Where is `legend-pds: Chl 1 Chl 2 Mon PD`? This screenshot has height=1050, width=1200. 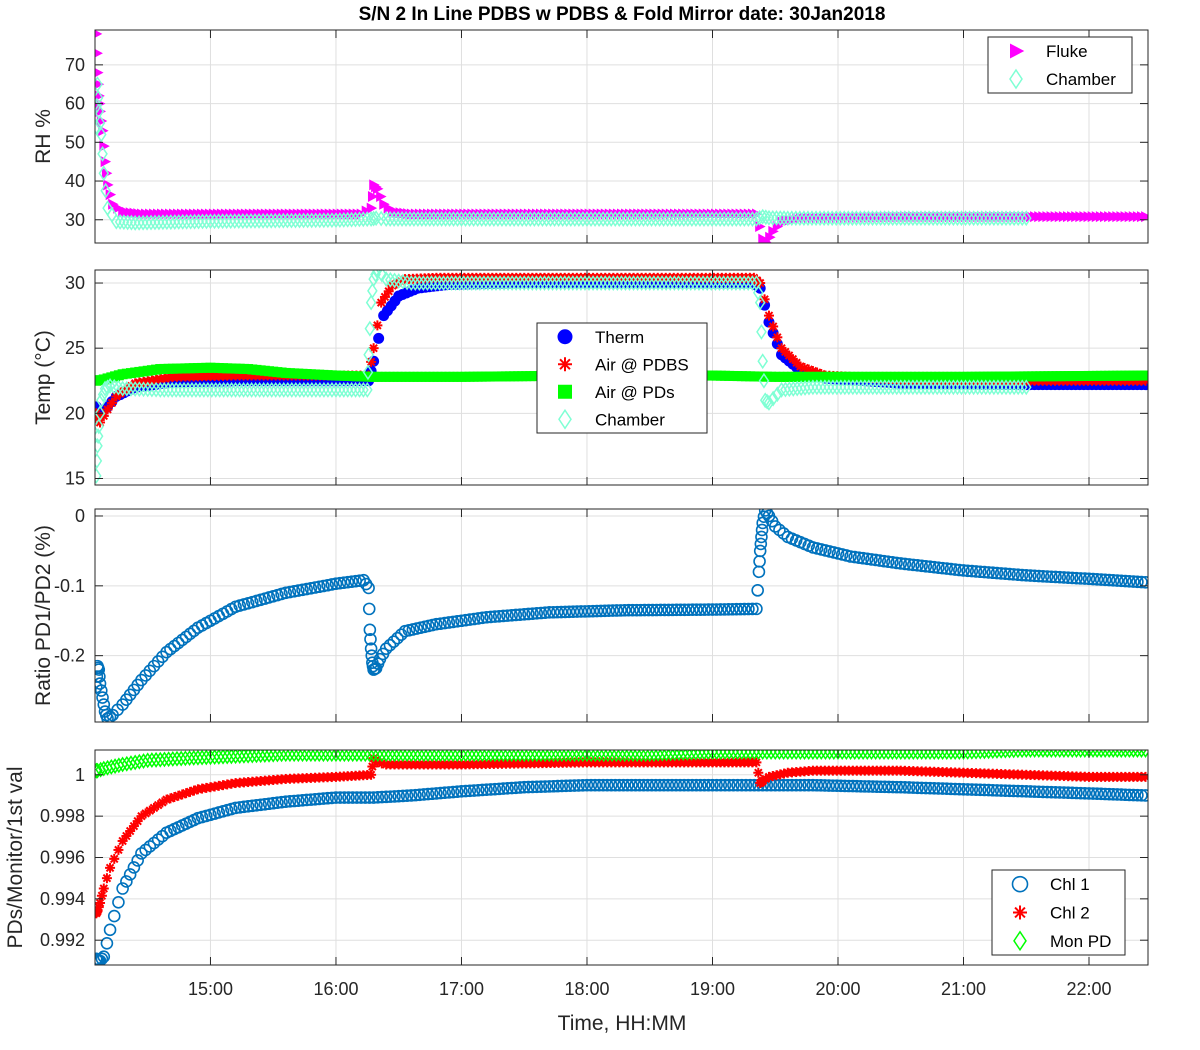
legend-pds: Chl 1 Chl 2 Mon PD is located at coordinates (1058, 912).